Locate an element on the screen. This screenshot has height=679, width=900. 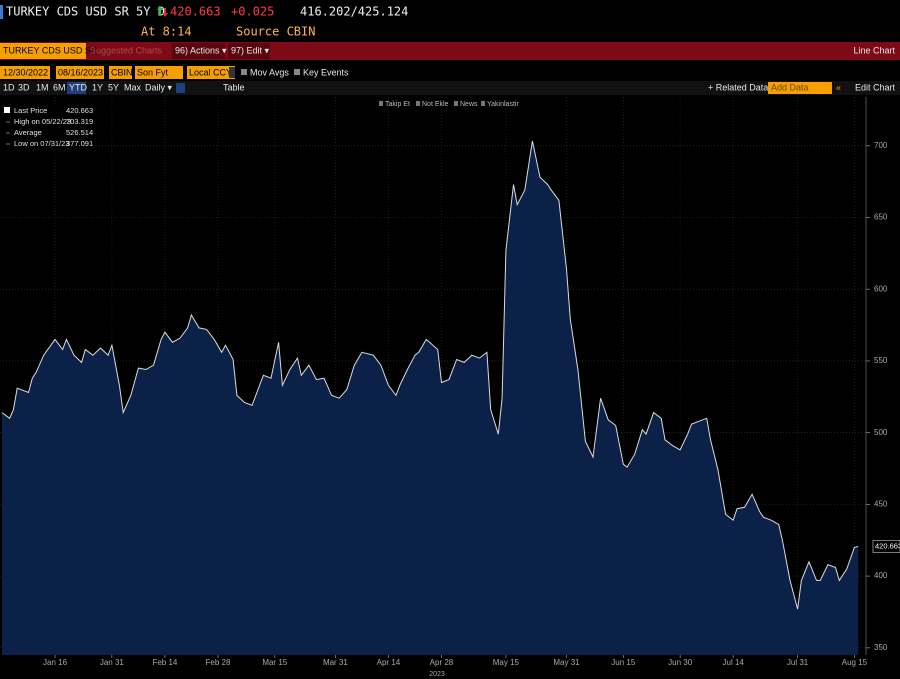
tool-button: Yakinlastir is located at coordinates (503, 104).